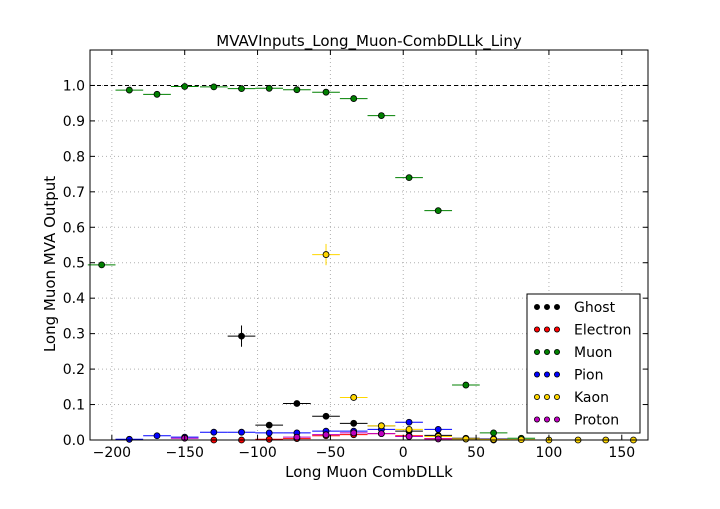 The width and height of the screenshot is (720, 509). Describe the element at coordinates (74, 228) in the screenshot. I see `y-tick-label: 0.6` at that location.